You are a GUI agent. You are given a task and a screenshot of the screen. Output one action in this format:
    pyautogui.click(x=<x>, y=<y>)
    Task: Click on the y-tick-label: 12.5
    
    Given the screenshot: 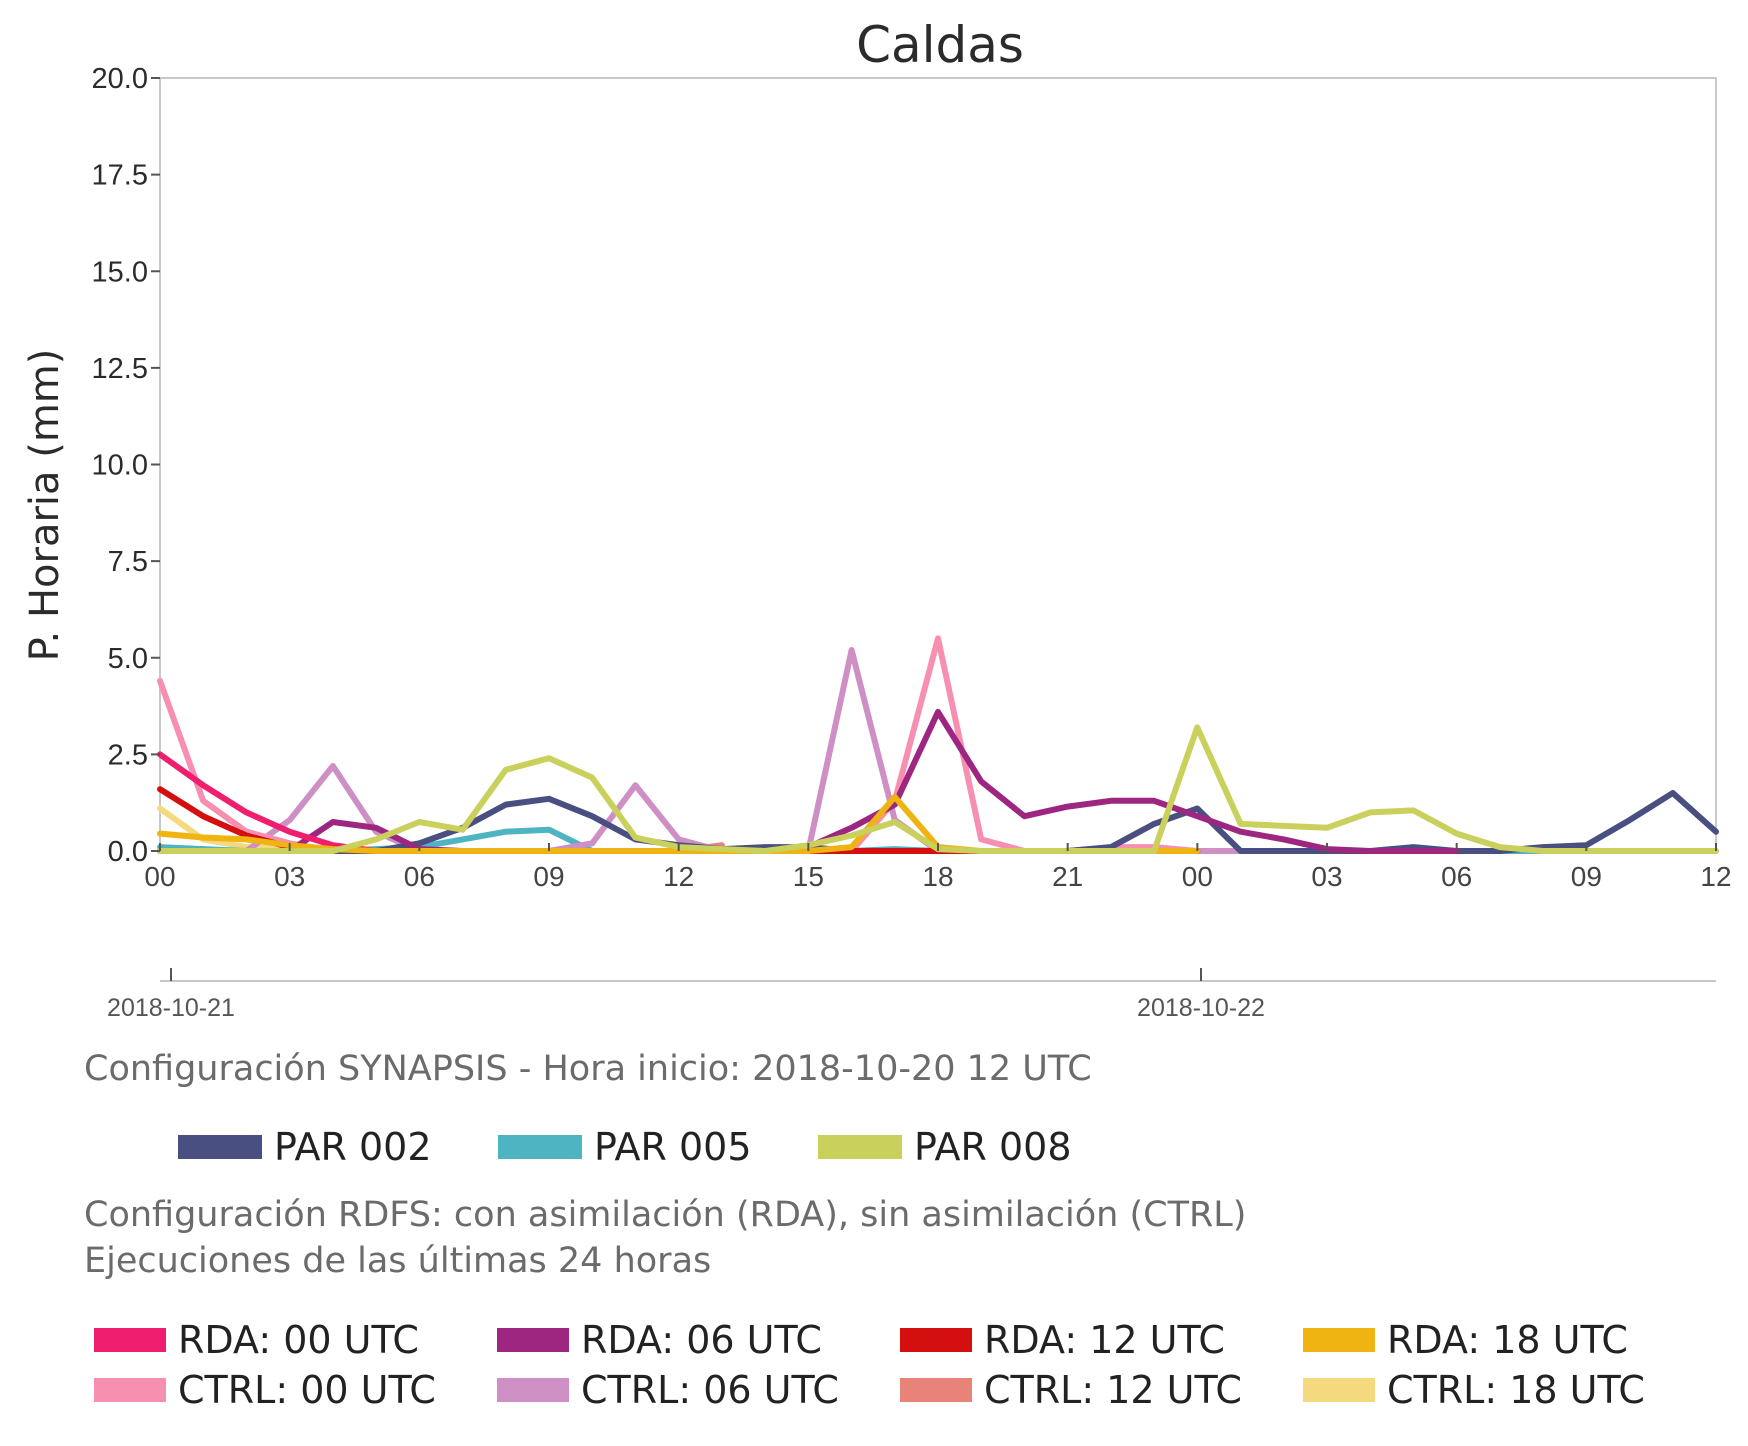 What is the action you would take?
    pyautogui.click(x=120, y=369)
    